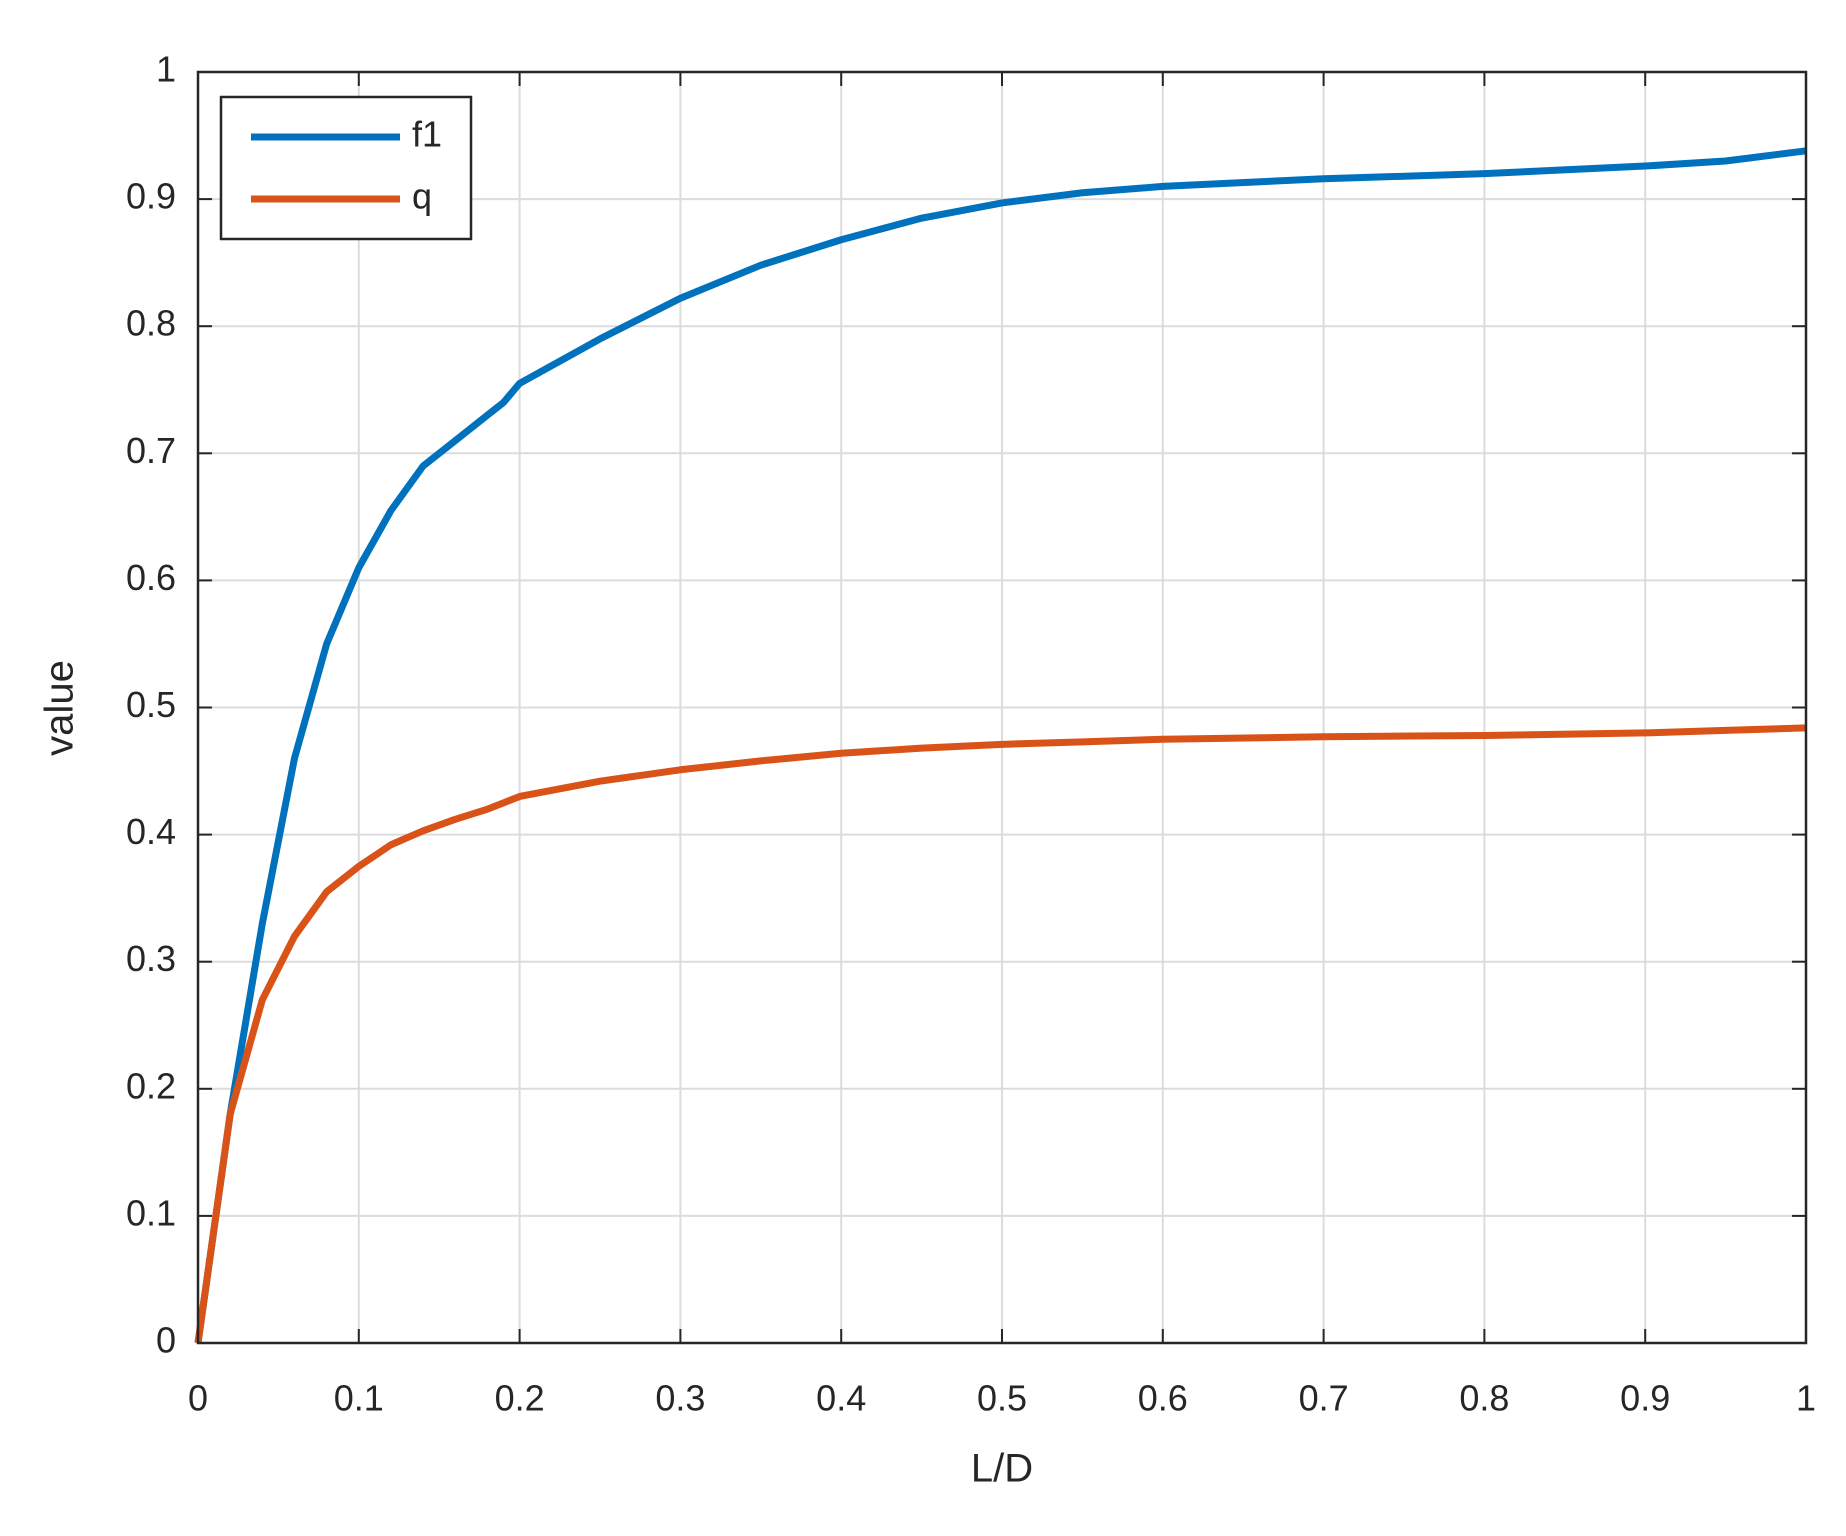 The height and width of the screenshot is (1536, 1846). What do you see at coordinates (1806, 1398) in the screenshot?
I see `x-tick-label: 1` at bounding box center [1806, 1398].